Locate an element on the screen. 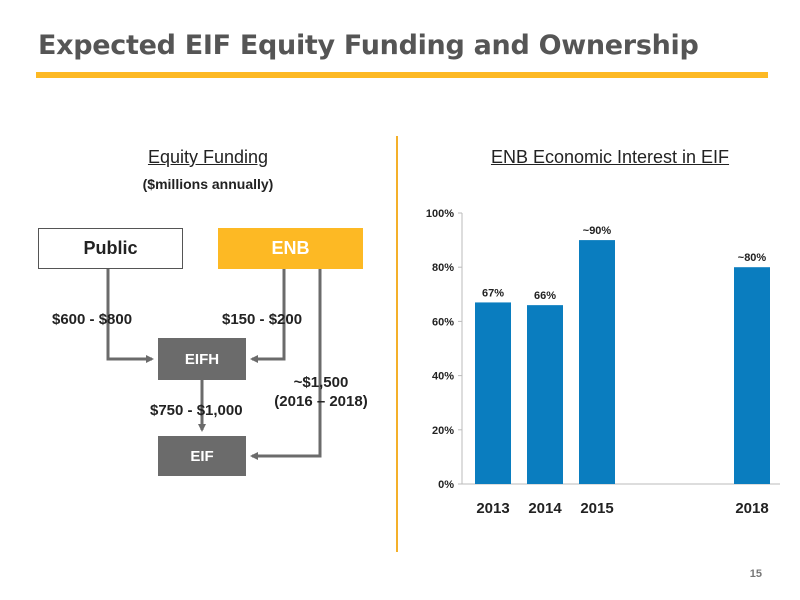 The width and height of the screenshot is (800, 600). y-tick-label: 0% is located at coordinates (446, 485).